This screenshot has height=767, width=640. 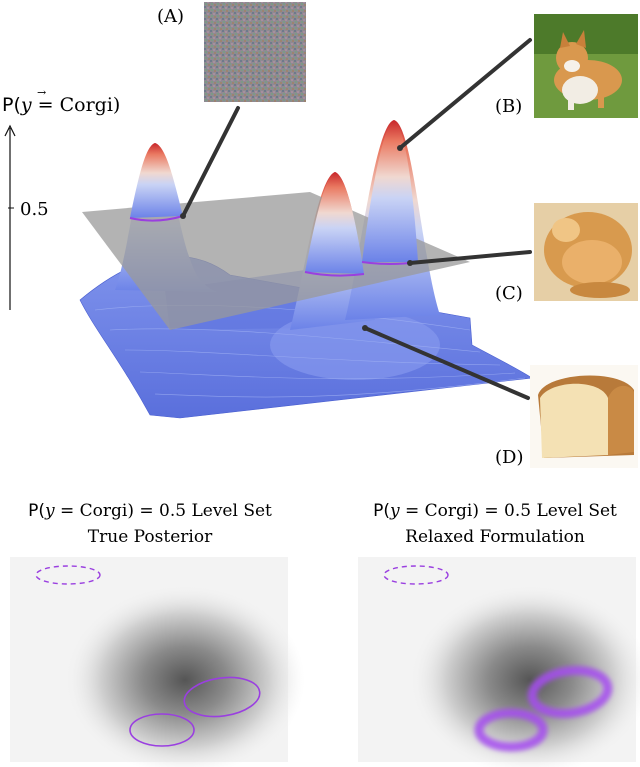 What do you see at coordinates (470, 257) in the screenshot?
I see `leader-c` at bounding box center [470, 257].